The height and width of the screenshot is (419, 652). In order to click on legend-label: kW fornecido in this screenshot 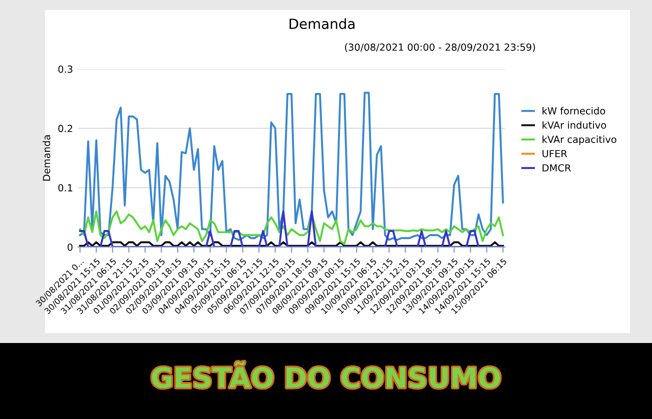, I will do `click(574, 110)`.